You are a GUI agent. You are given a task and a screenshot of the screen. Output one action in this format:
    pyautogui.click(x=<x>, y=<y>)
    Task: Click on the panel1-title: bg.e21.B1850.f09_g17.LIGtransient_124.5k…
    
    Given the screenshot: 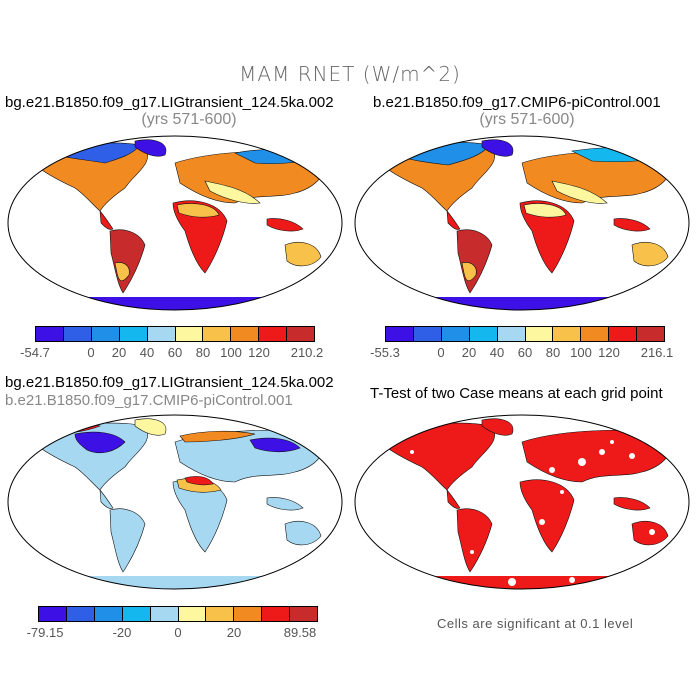 What is the action you would take?
    pyautogui.click(x=169, y=102)
    